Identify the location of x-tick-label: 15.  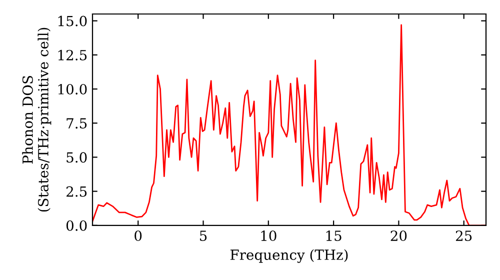
(334, 236).